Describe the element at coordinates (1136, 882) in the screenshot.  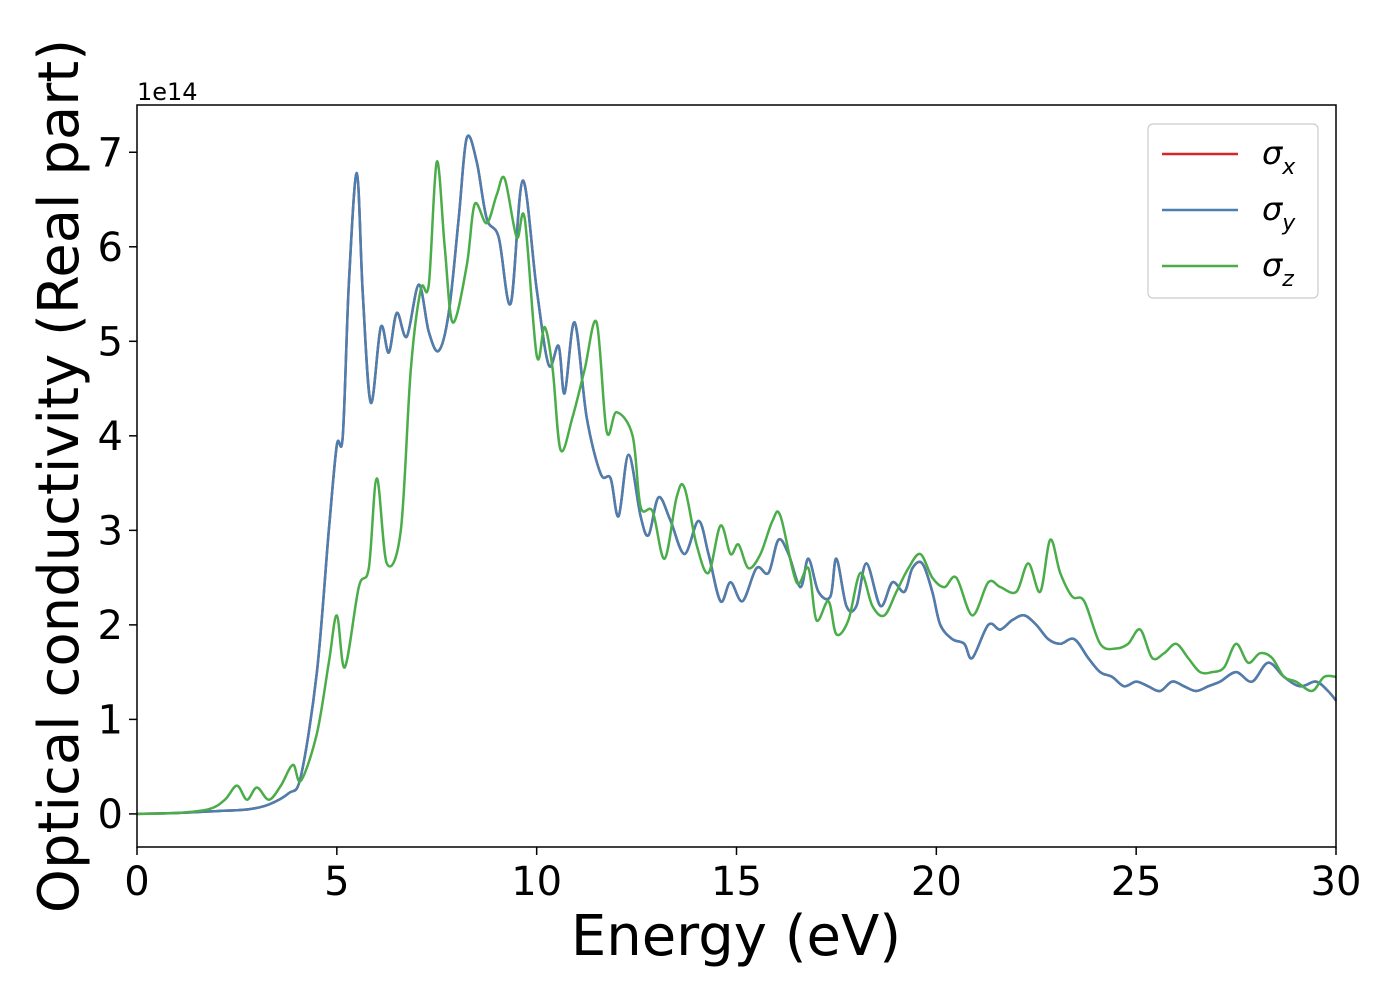
I see `x-tick-label: 25` at that location.